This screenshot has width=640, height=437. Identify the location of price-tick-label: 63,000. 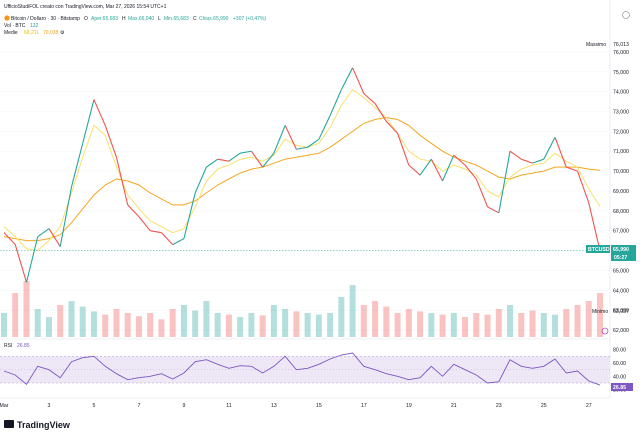
(621, 311).